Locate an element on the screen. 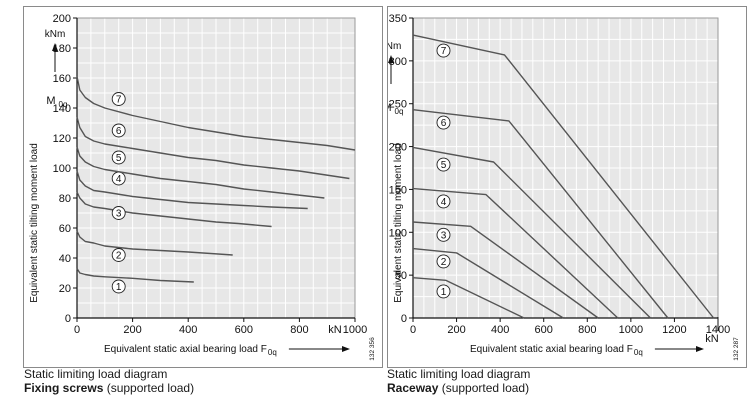  y-tick-label: 160 is located at coordinates (62, 79).